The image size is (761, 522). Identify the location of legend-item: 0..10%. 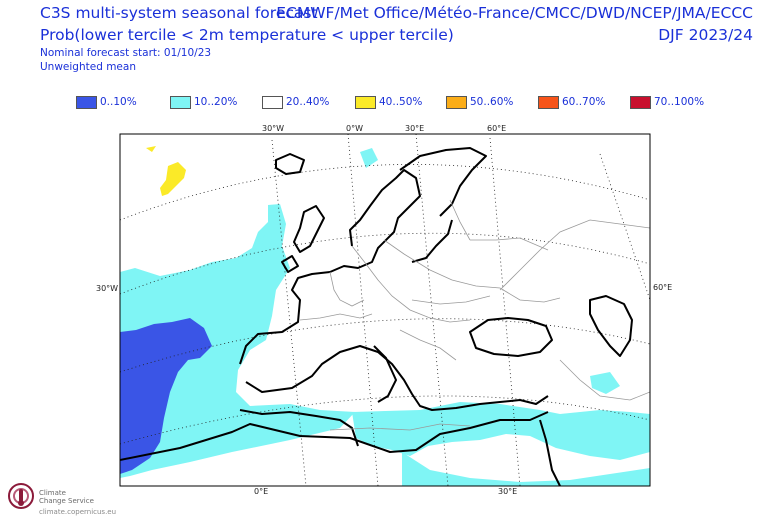
(106, 102).